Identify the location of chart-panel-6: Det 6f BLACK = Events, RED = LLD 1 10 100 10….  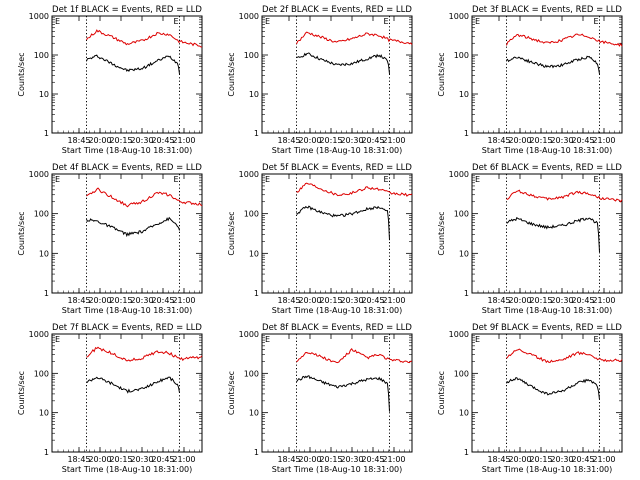
(530, 239).